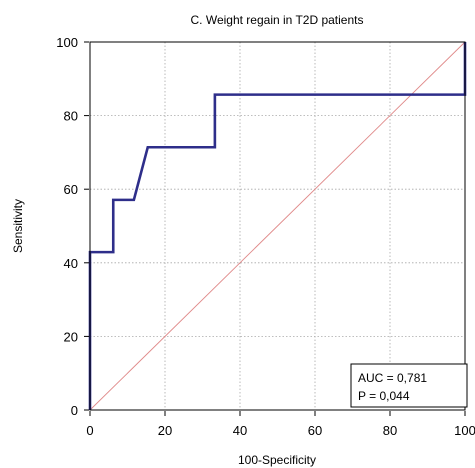 Image resolution: width=475 pixels, height=468 pixels. What do you see at coordinates (277, 20) in the screenshot?
I see `chart-title: C. Weight regain in T2D patients` at bounding box center [277, 20].